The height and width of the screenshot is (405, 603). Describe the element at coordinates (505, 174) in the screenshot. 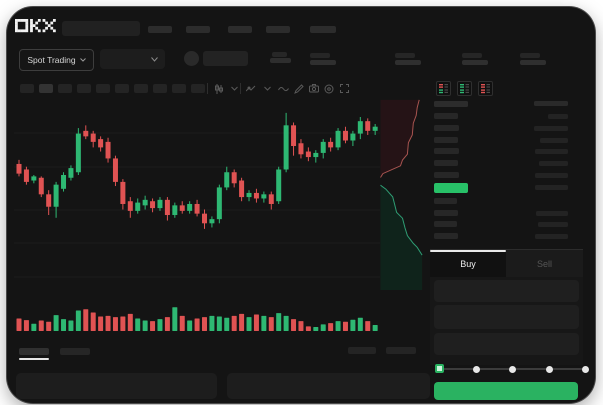

I see `order-book` at that location.